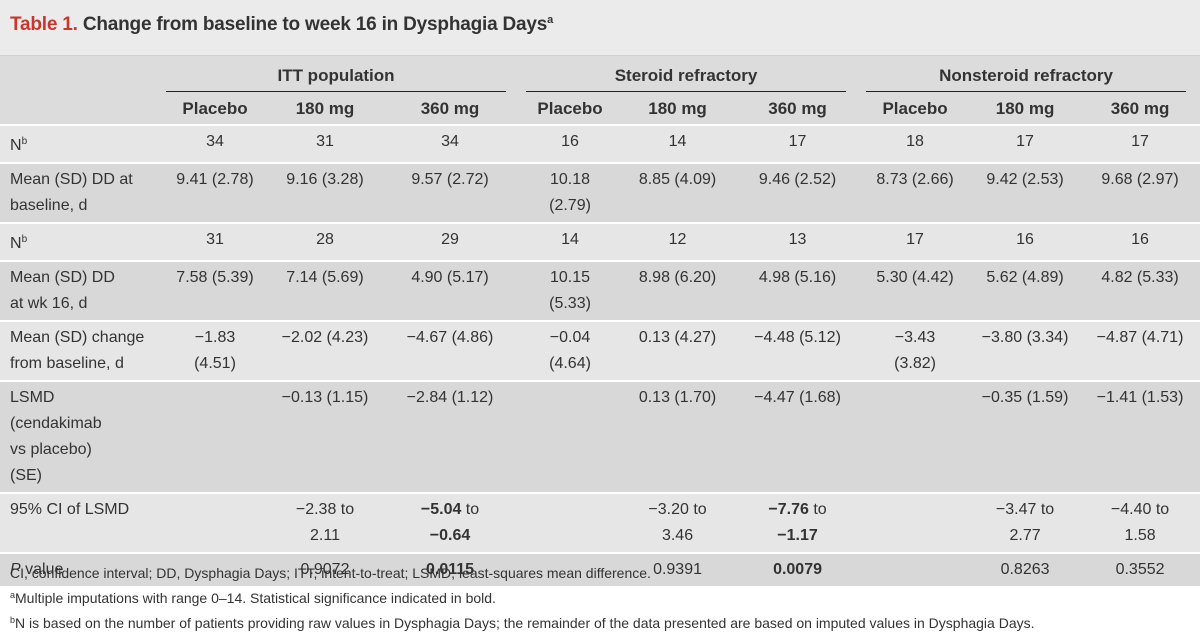  What do you see at coordinates (570, 290) in the screenshot?
I see `table-cell: 10.15 (5.33)` at bounding box center [570, 290].